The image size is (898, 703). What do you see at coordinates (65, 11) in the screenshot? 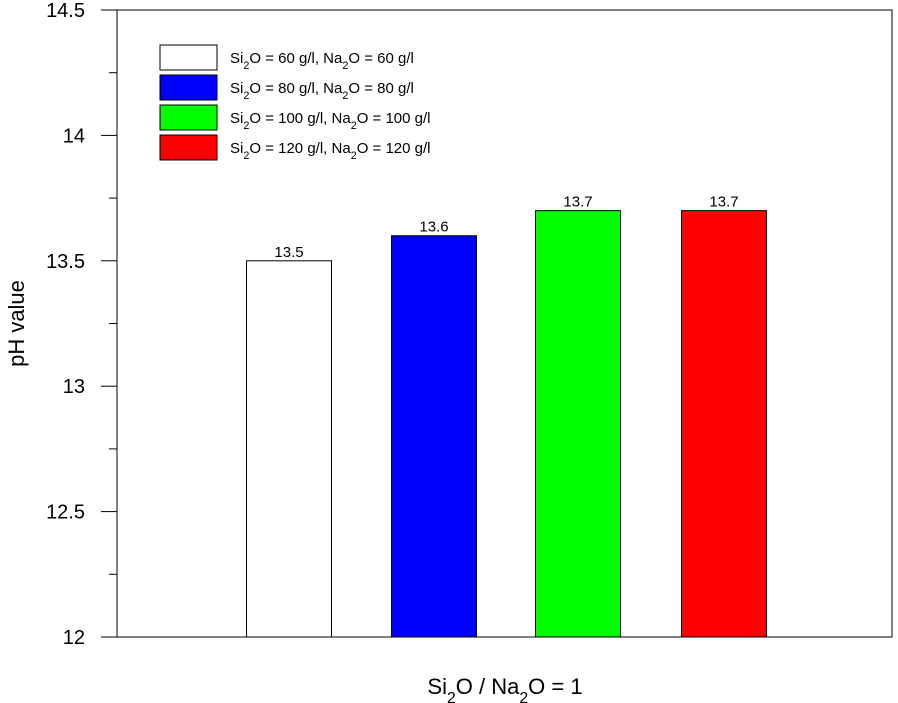
I see `y-tick-label: 14.5` at bounding box center [65, 11].